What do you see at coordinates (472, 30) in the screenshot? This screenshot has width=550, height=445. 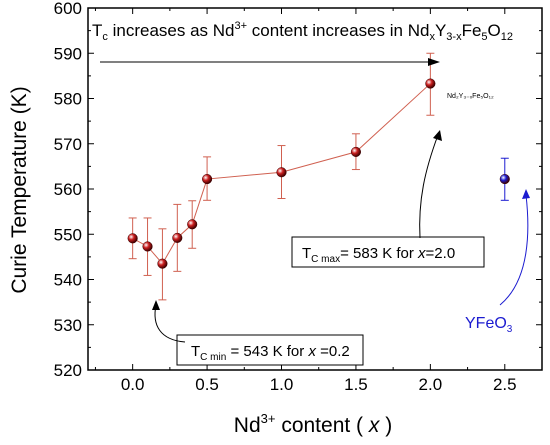 I see `title-fe: Fe` at bounding box center [472, 30].